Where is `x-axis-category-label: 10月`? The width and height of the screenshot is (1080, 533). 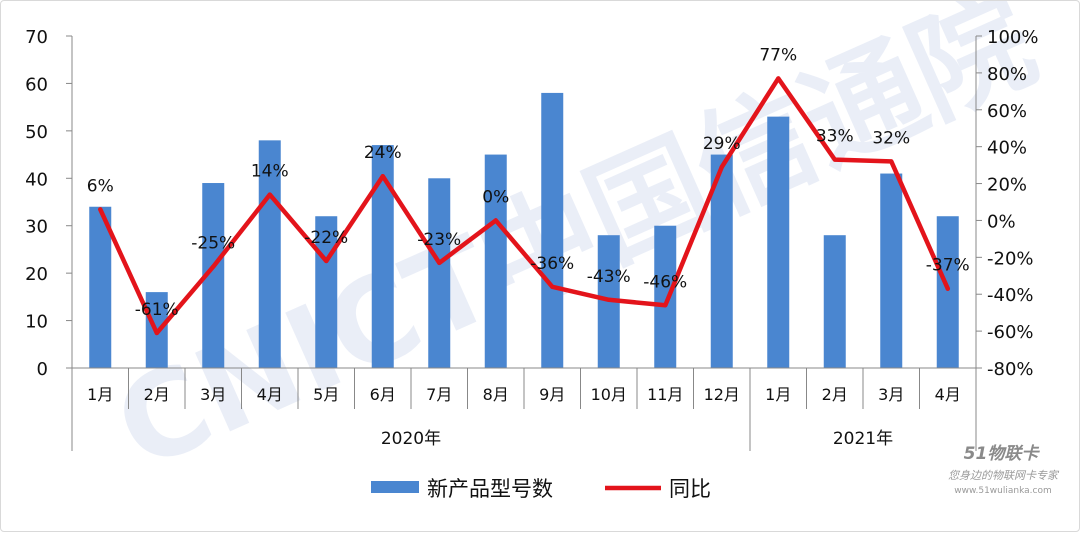 x-axis-category-label: 10月 is located at coordinates (609, 394).